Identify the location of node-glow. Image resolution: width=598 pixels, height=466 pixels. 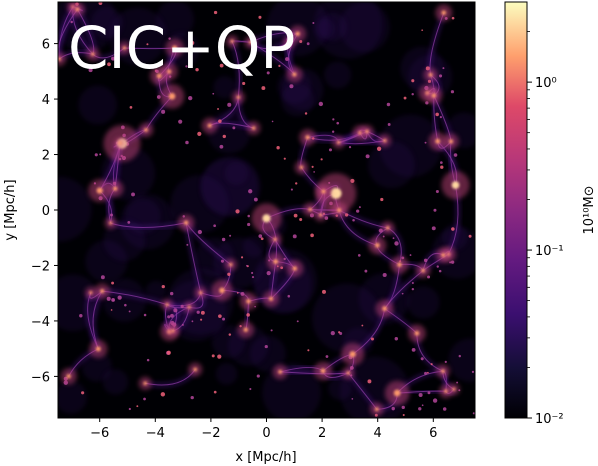
(62, 59).